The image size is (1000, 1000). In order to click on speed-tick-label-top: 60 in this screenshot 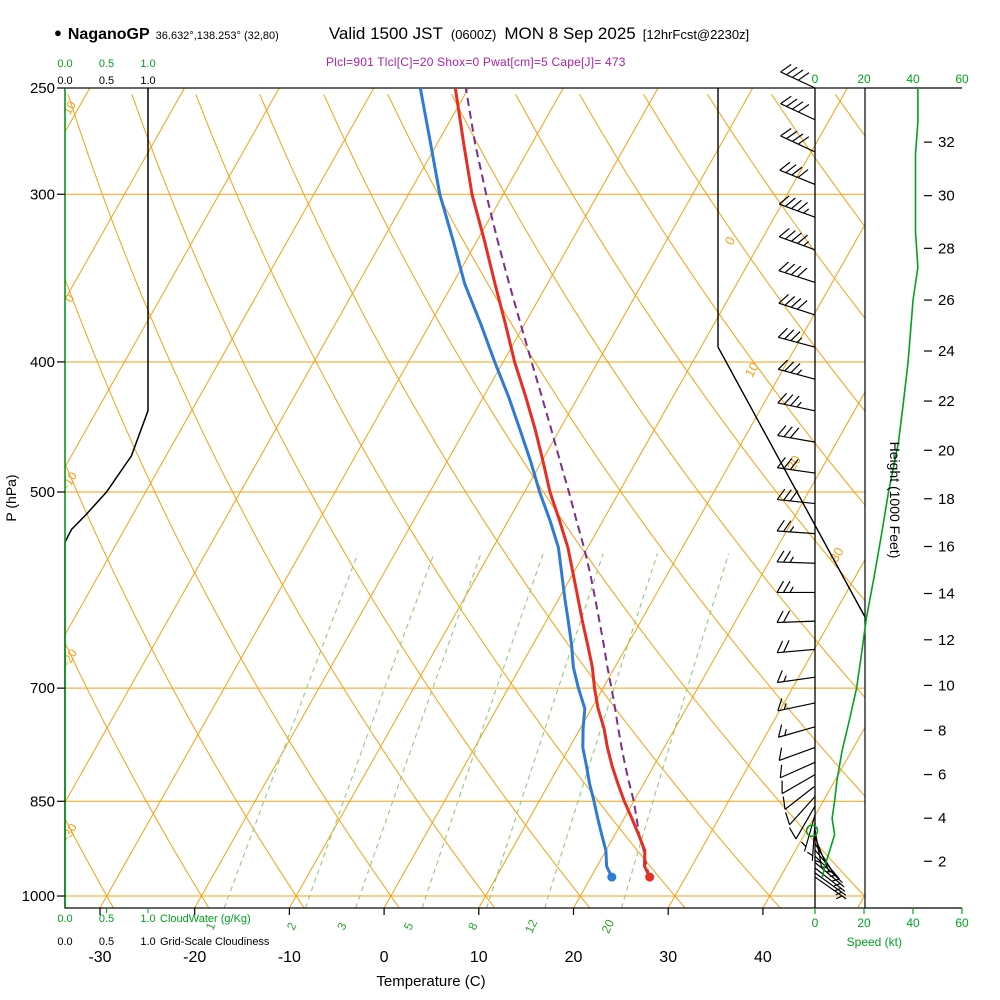, I will do `click(962, 79)`.